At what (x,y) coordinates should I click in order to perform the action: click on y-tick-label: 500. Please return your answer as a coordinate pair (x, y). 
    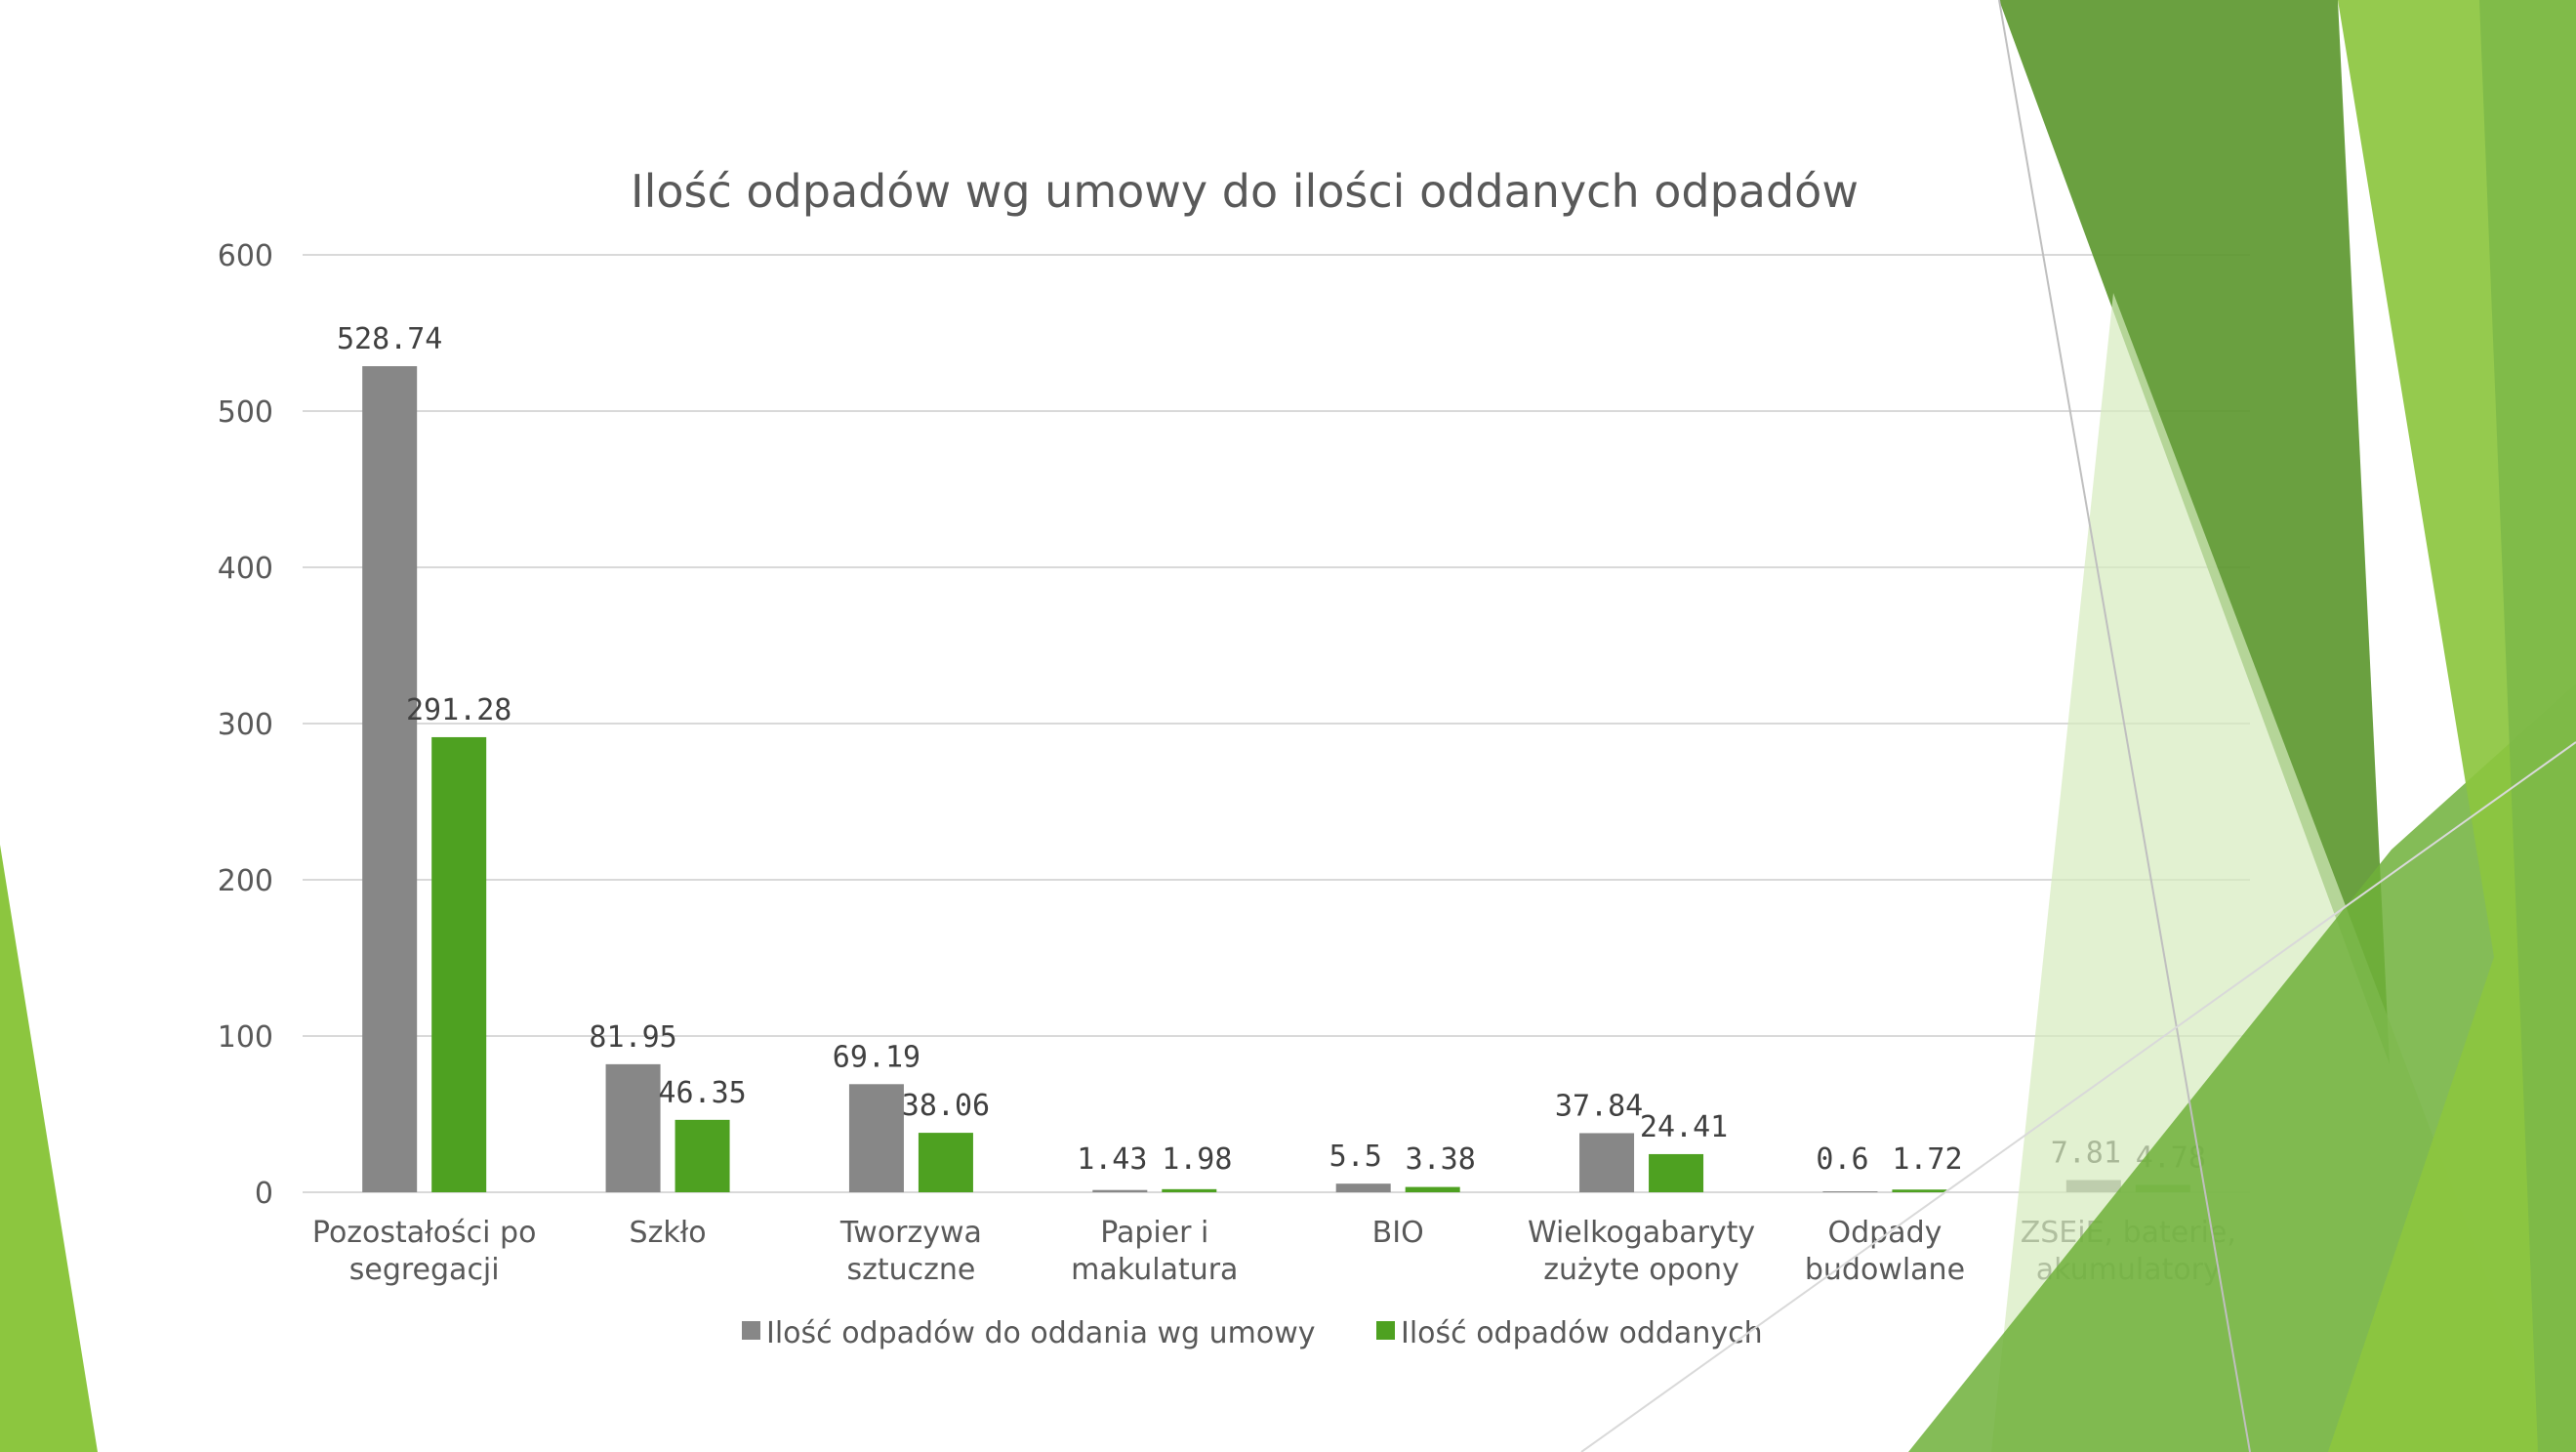
    Looking at the image, I should click on (245, 412).